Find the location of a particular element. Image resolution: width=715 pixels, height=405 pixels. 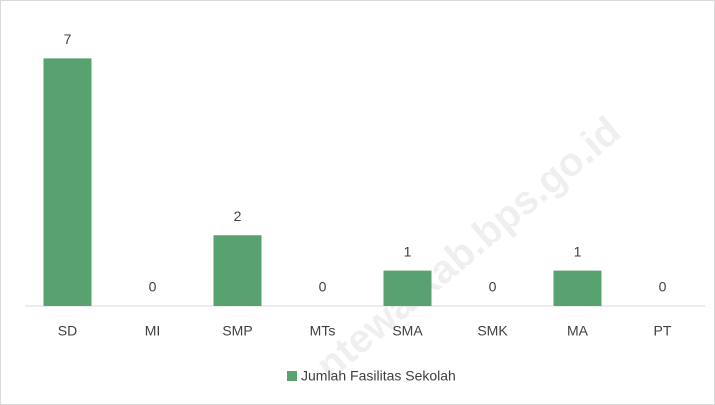

data-label: 7 is located at coordinates (68, 39).